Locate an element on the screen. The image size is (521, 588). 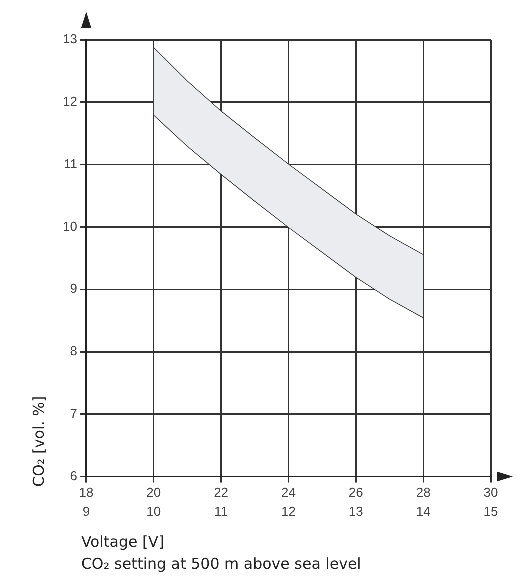
y-tick-label: 10 is located at coordinates (70, 226).